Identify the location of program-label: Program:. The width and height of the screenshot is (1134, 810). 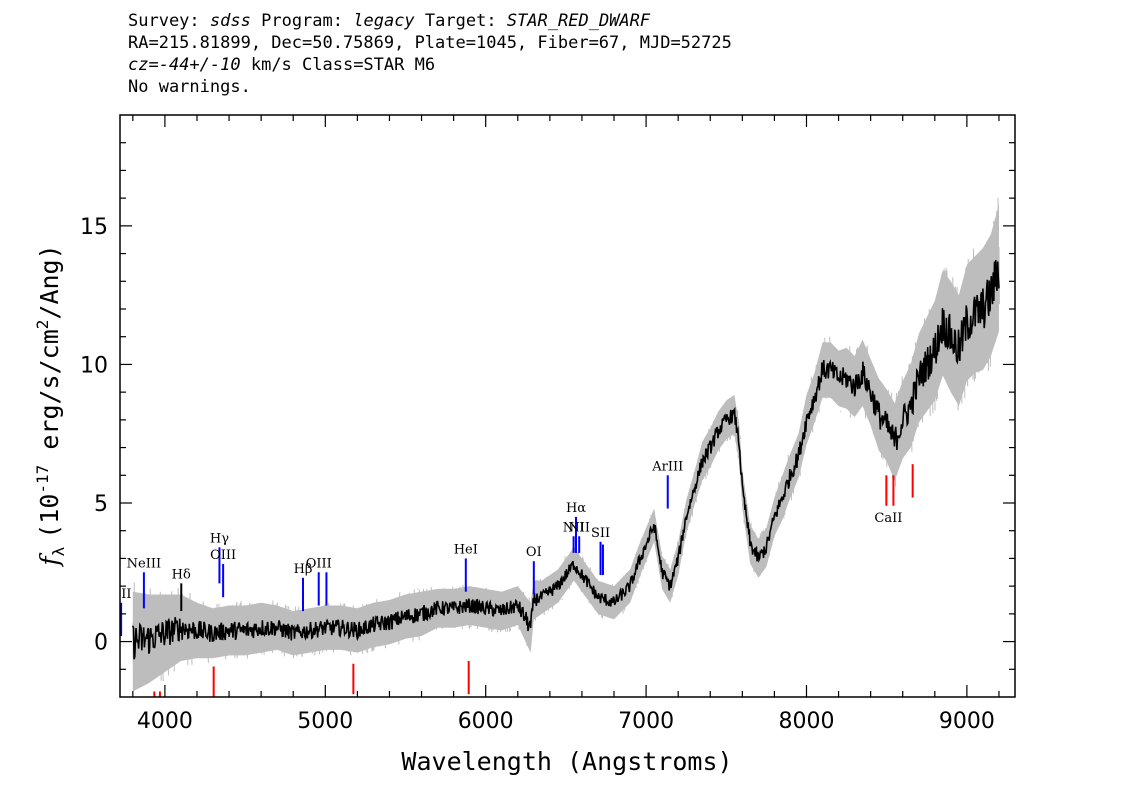
(302, 21).